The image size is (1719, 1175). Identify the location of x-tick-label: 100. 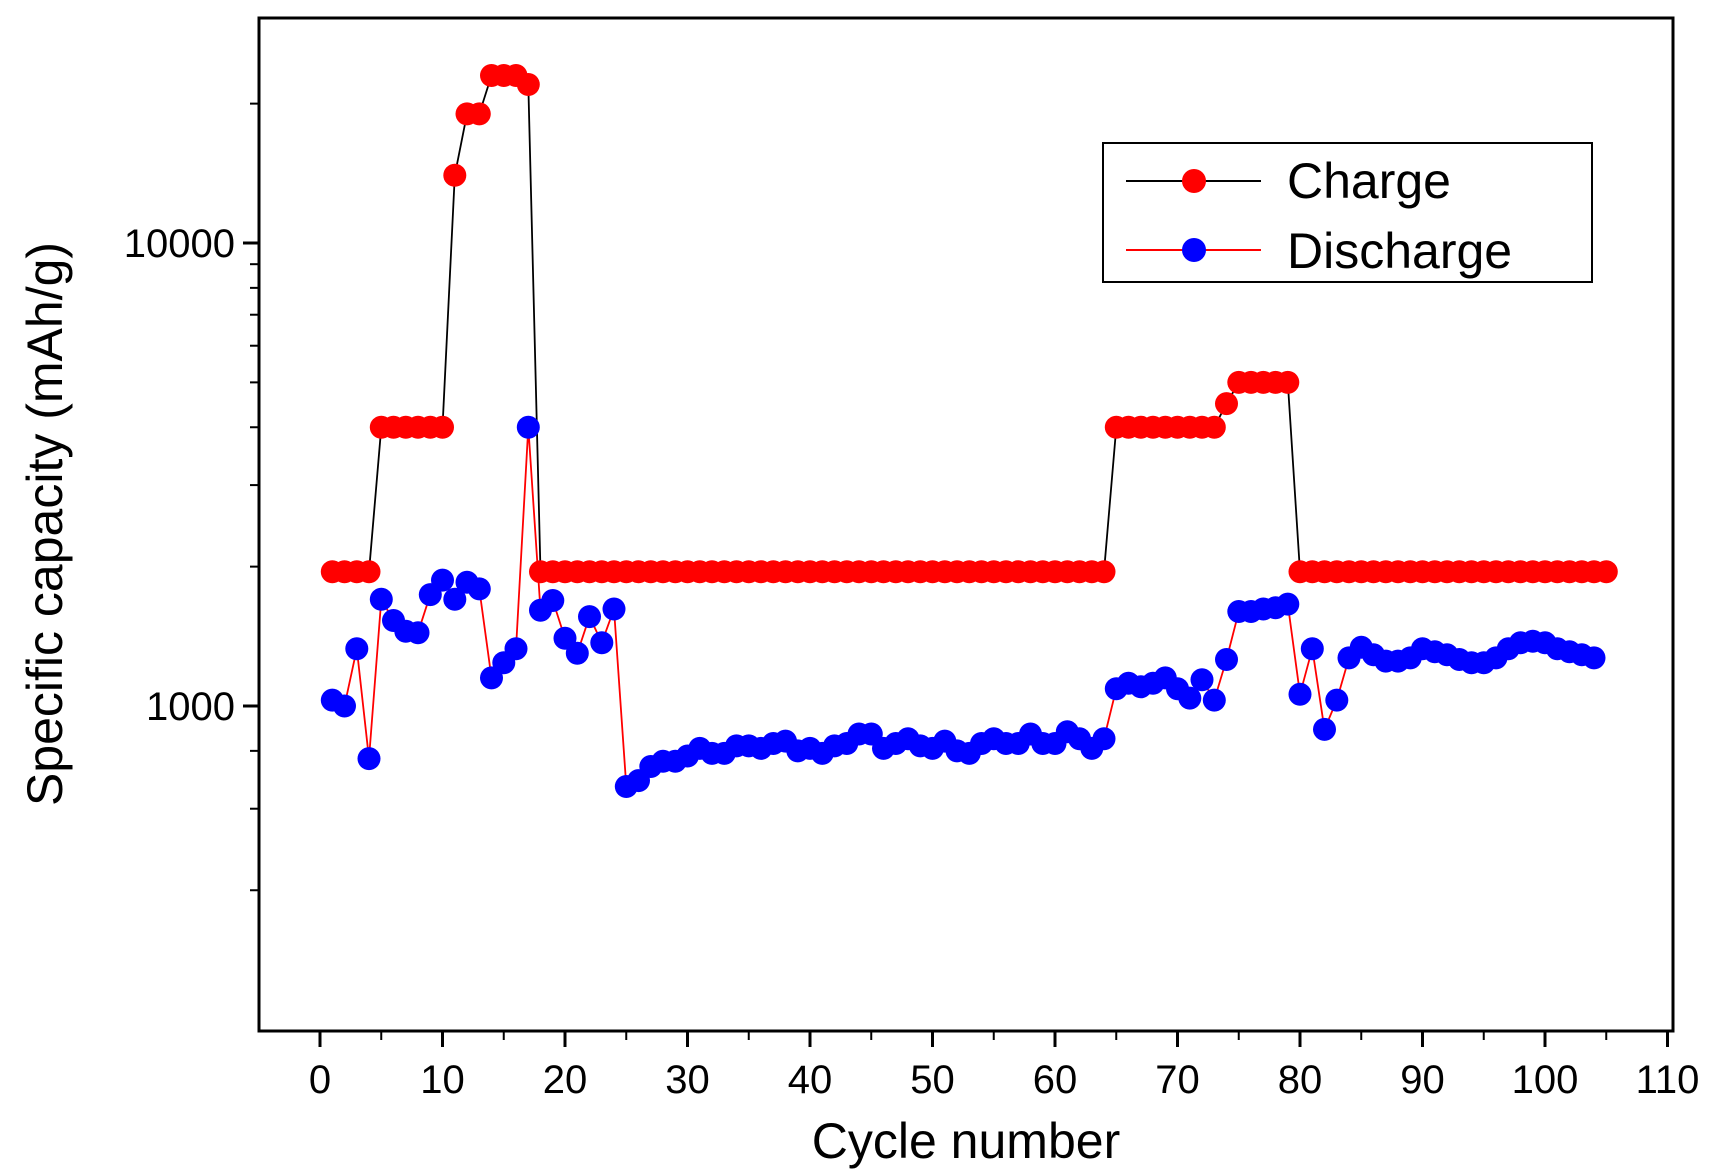
(1545, 1080).